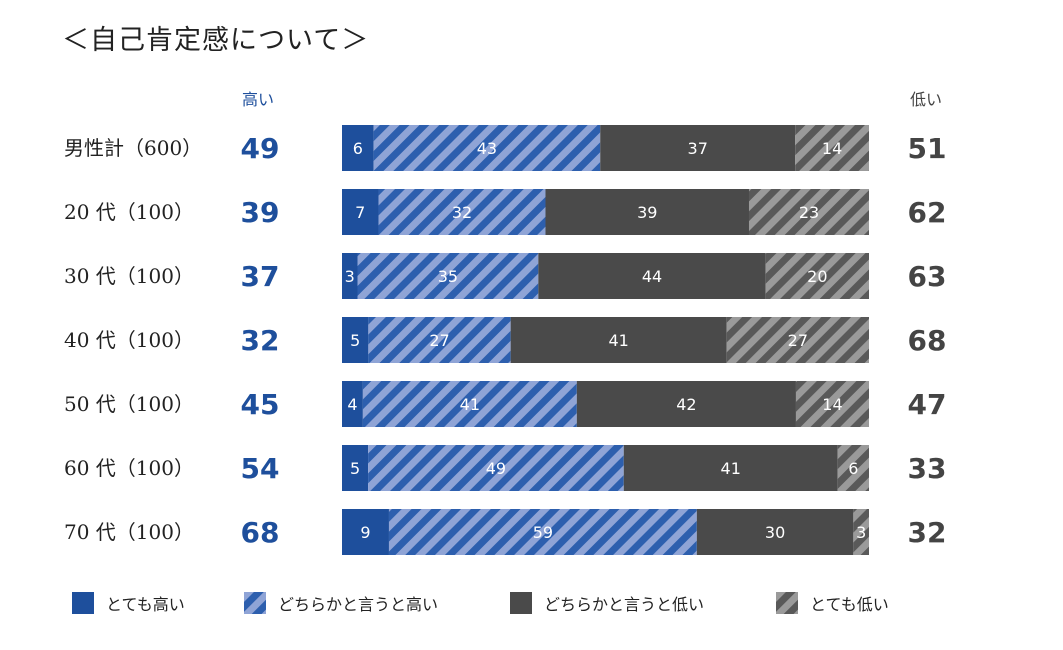 This screenshot has width=1063, height=650. I want to click on total-low-value: 51, so click(927, 148).